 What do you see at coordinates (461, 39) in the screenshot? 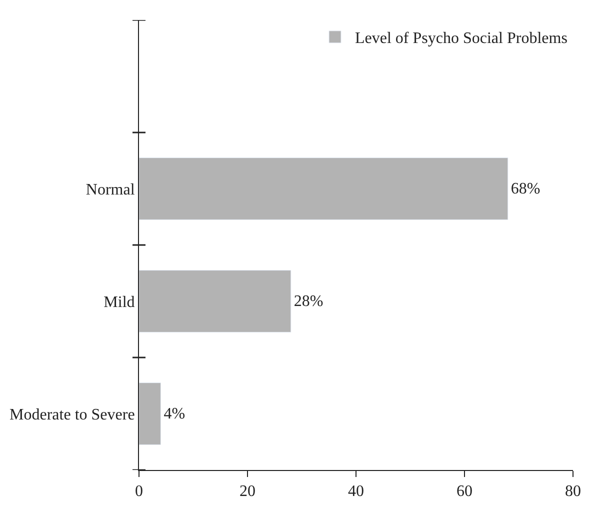
I see `legend-label: Level of Psycho Social Problems` at bounding box center [461, 39].